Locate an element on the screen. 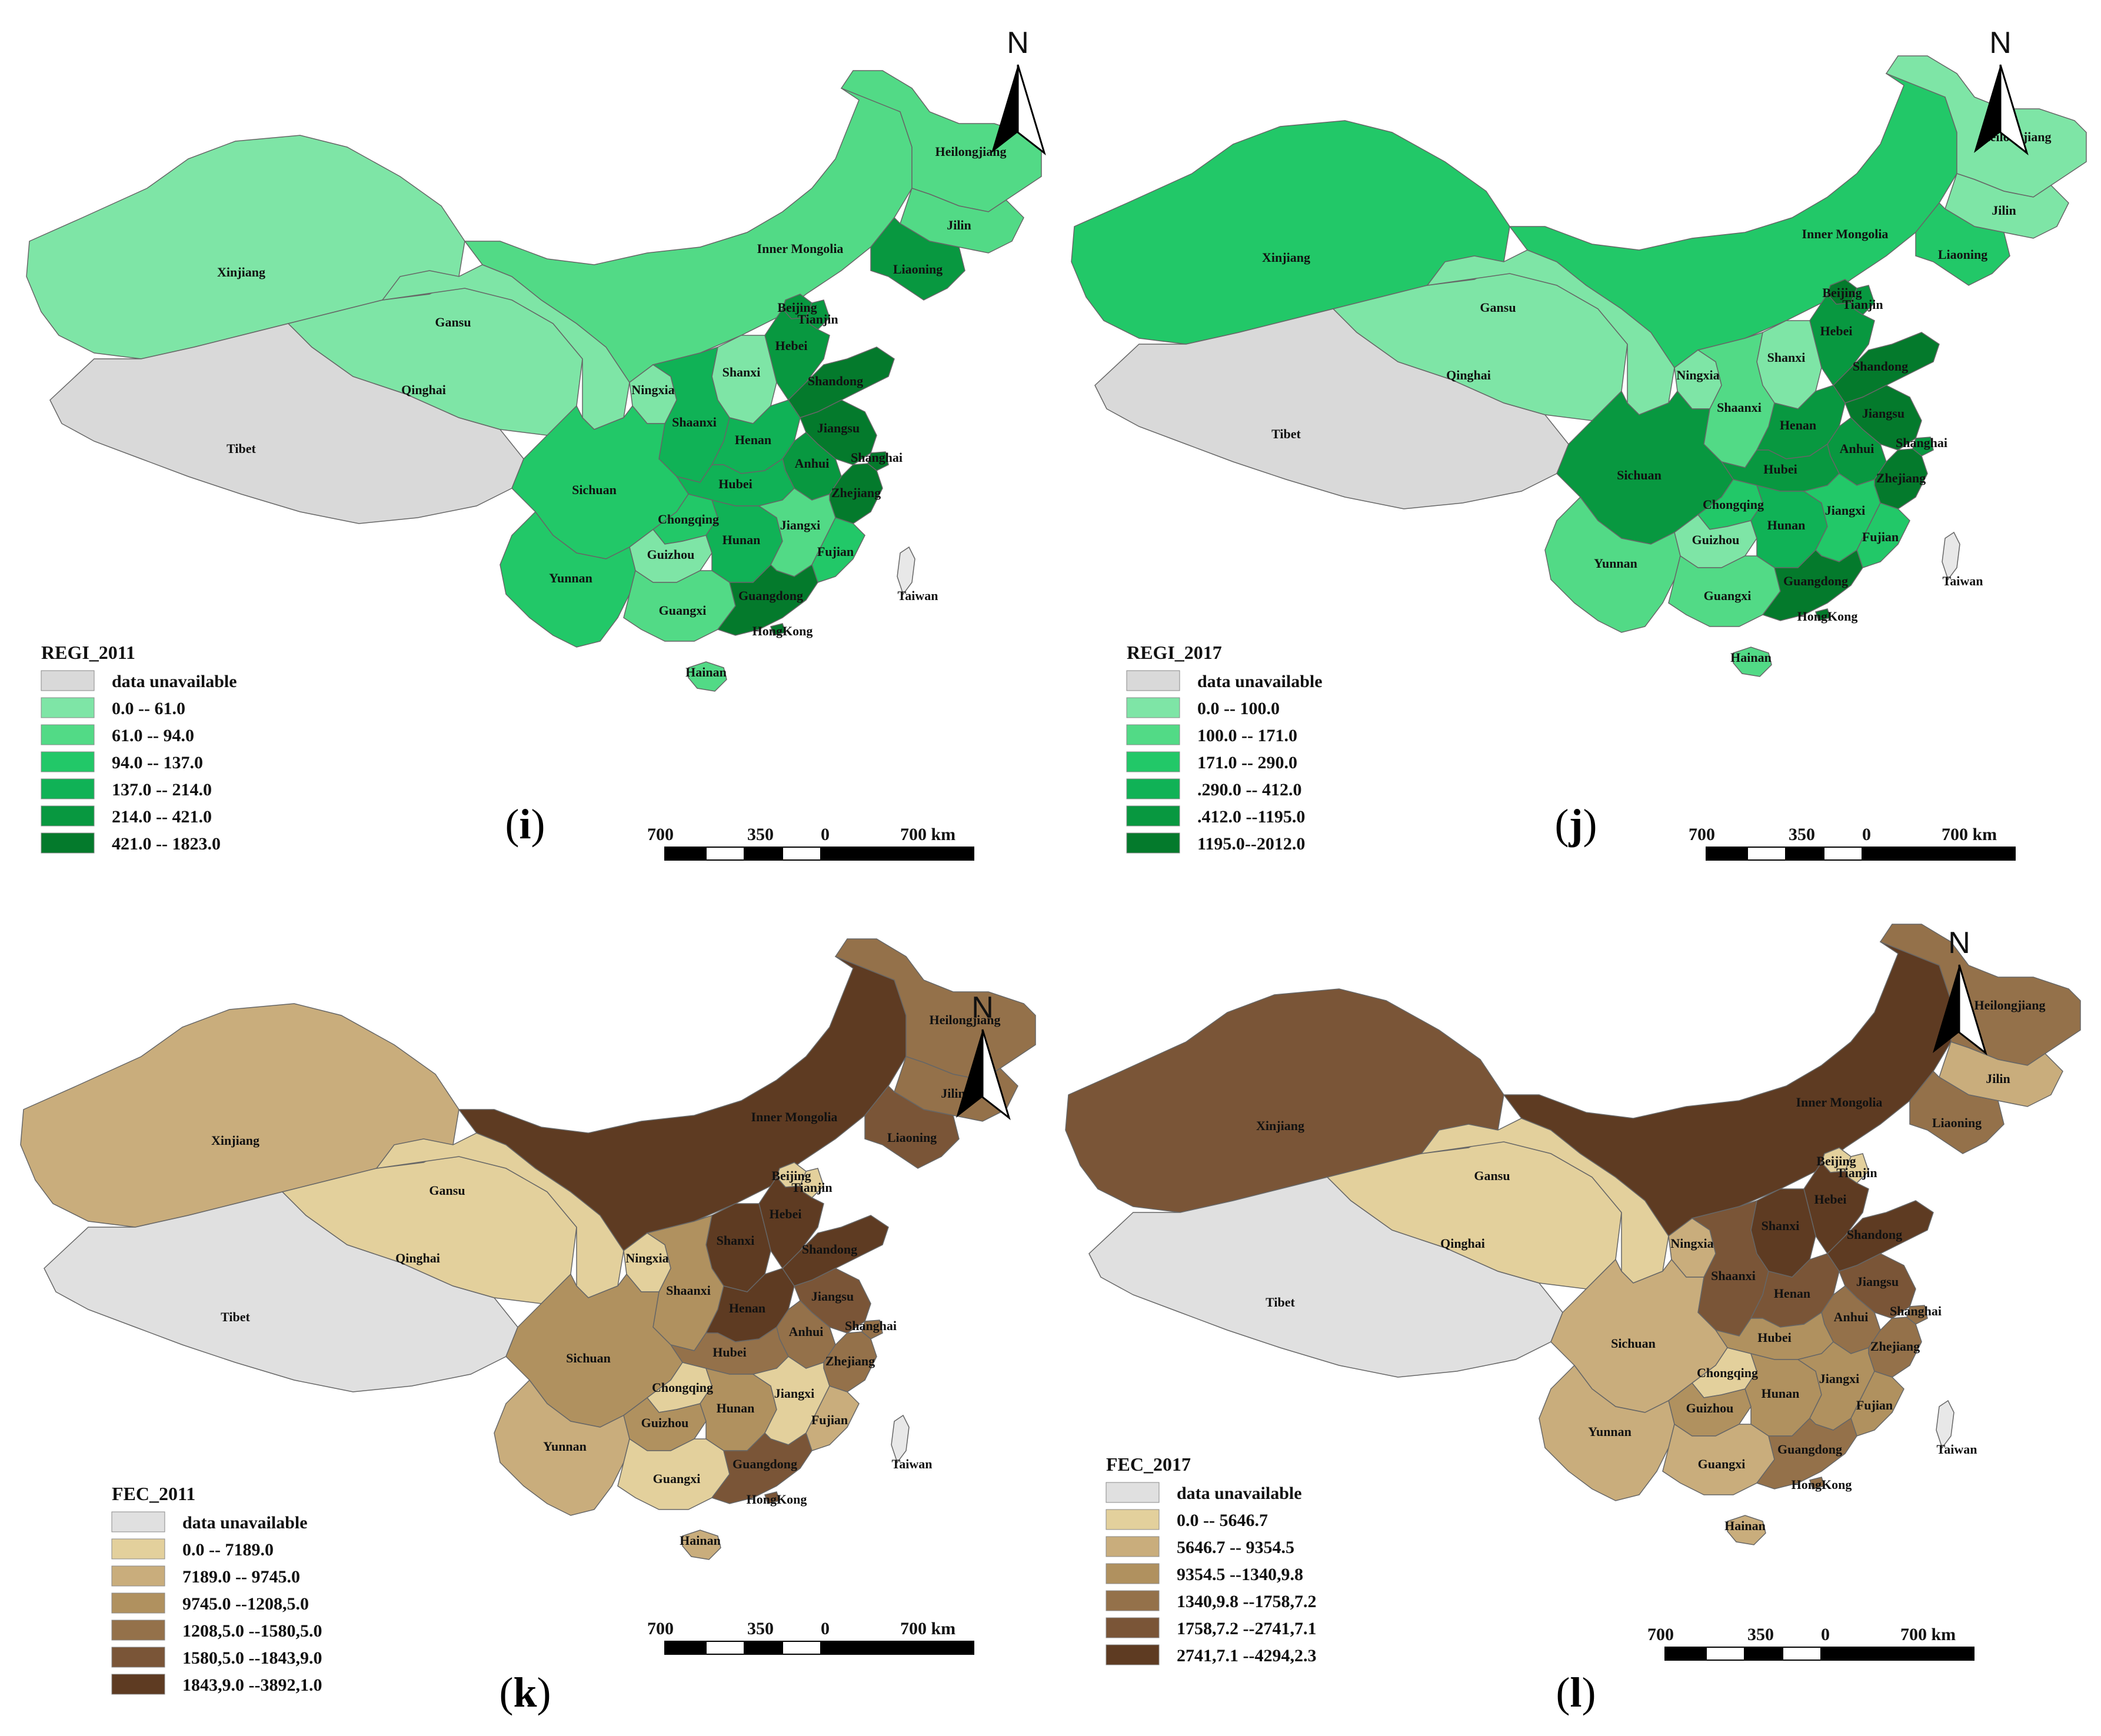 This screenshot has width=2101, height=1736. legend-label: 137.0 -- 214.0 is located at coordinates (162, 789).